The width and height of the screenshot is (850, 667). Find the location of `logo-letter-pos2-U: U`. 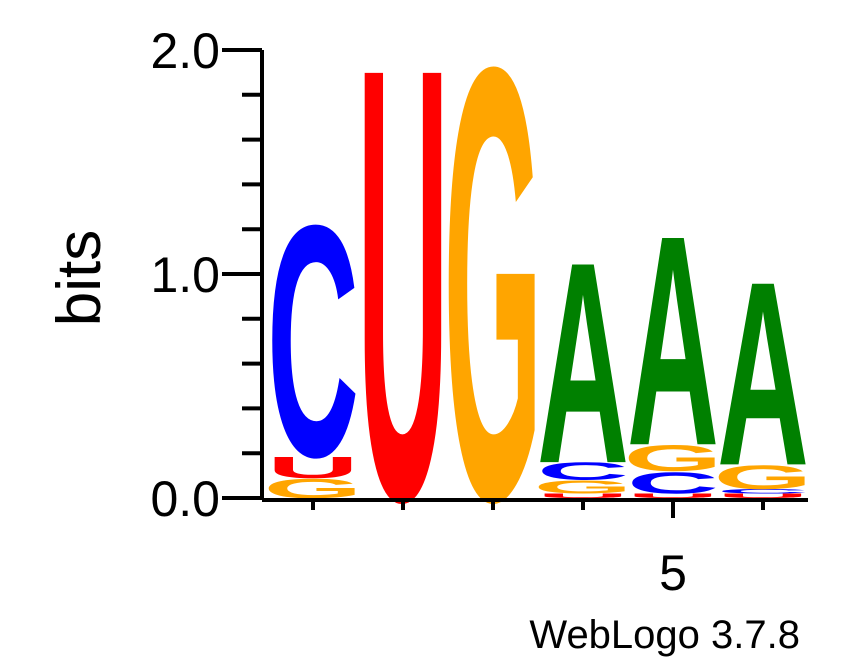

logo-letter-pos2-U: U is located at coordinates (403, 315).